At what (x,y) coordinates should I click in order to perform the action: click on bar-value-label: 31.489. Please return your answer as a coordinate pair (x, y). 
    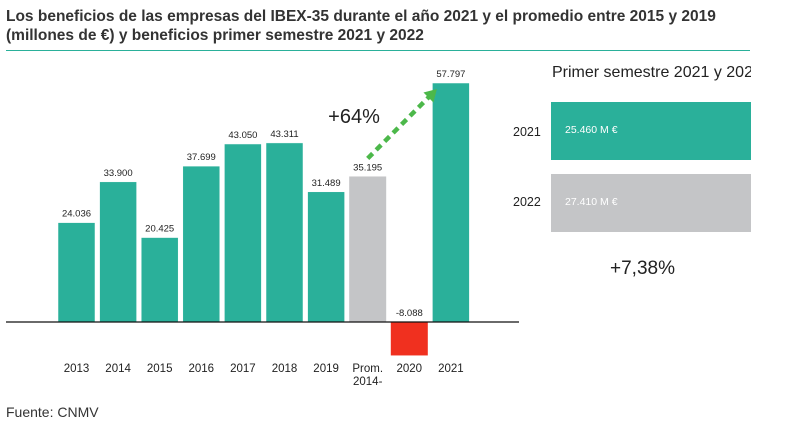
    Looking at the image, I should click on (326, 183).